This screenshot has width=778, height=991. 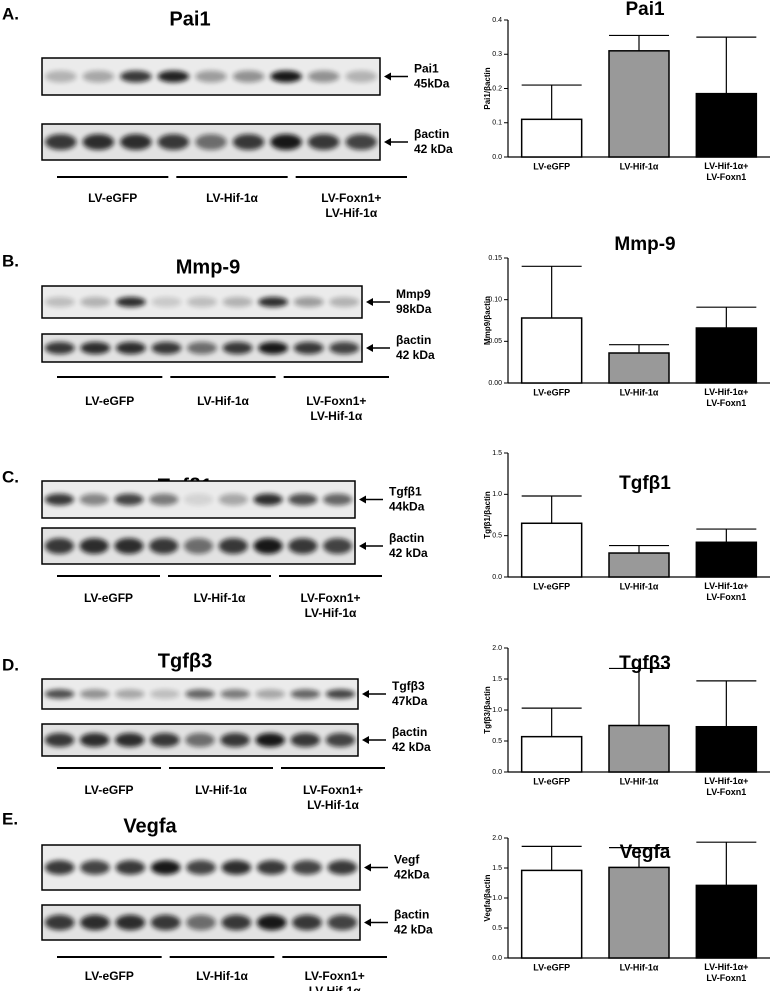 I want to click on y-tick-label: 1.5, so click(x=497, y=453).